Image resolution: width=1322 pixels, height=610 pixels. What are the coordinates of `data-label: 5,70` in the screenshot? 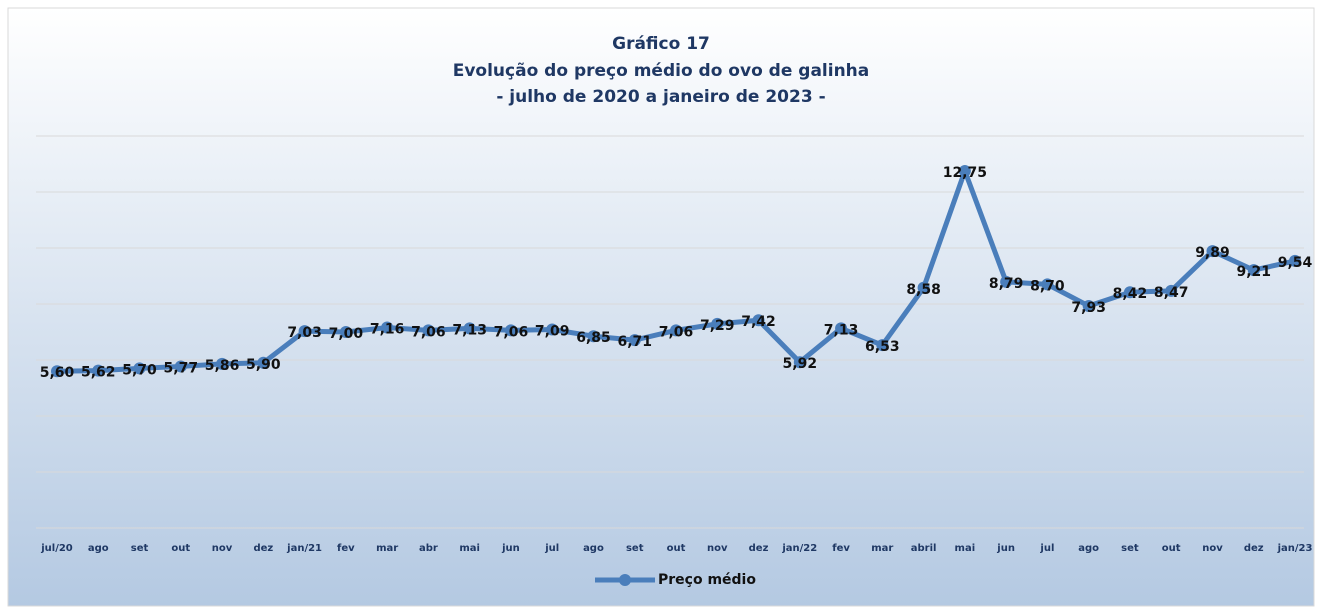 It's located at (139, 370).